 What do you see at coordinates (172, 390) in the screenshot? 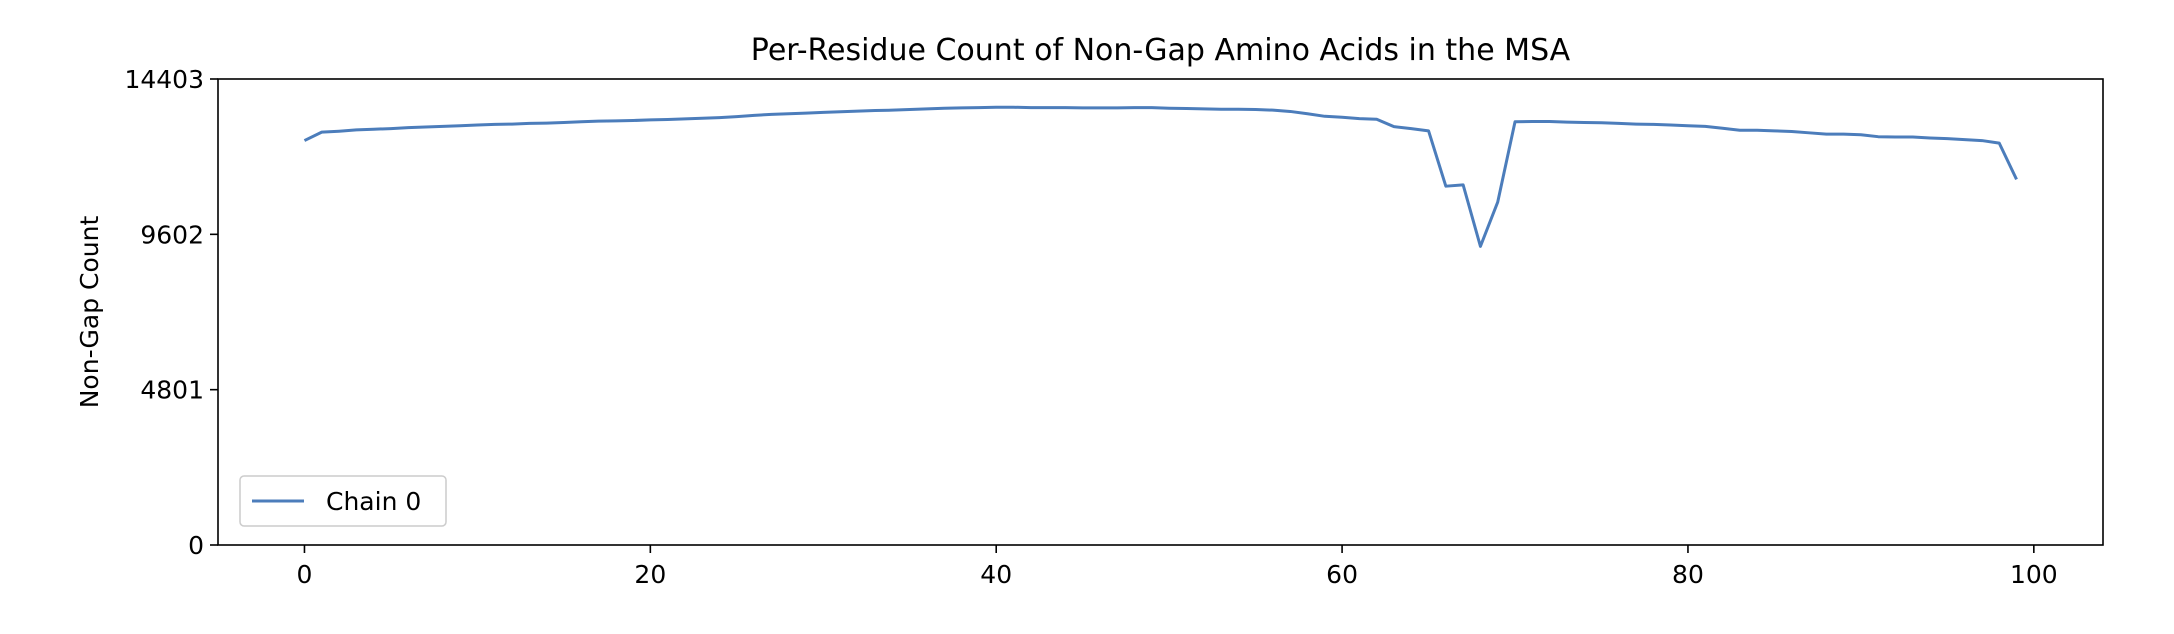
I see `y-tick-label: 4801` at bounding box center [172, 390].